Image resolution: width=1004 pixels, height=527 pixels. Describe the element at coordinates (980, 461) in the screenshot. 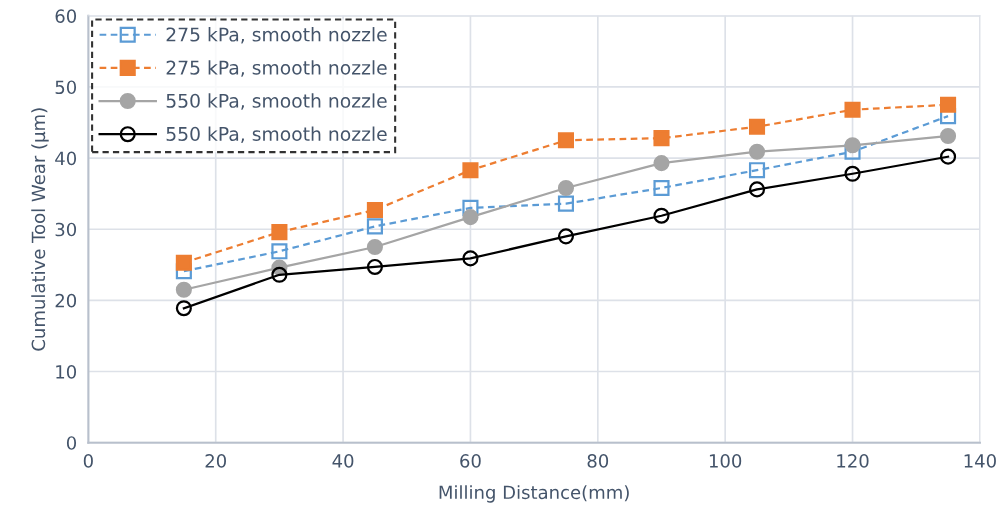

I see `x-tick-label: 140` at that location.